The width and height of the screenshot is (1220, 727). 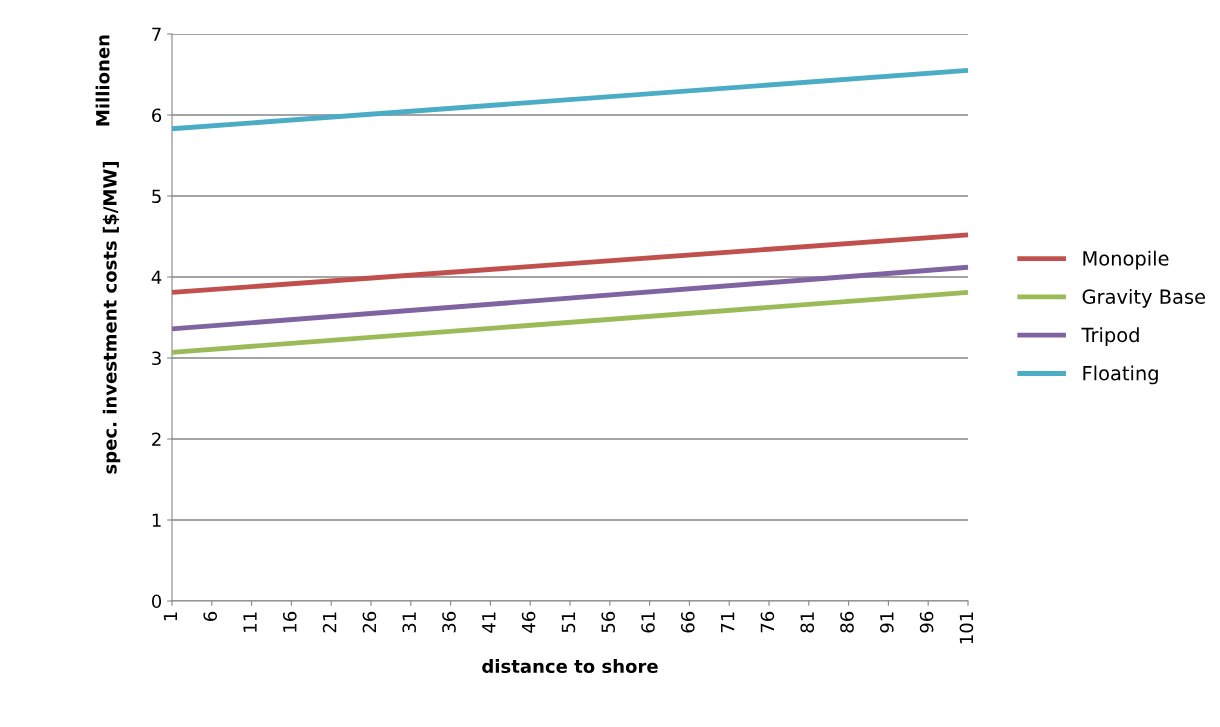 What do you see at coordinates (847, 622) in the screenshot?
I see `x-tick-label: 86` at bounding box center [847, 622].